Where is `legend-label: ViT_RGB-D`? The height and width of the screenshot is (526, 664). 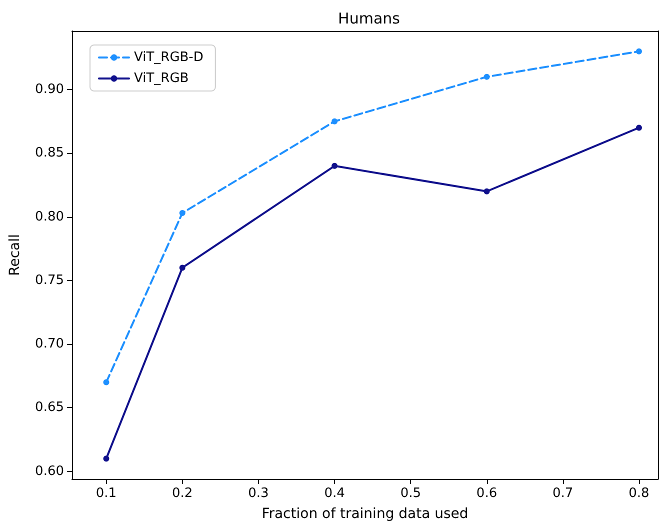
legend-label: ViT_RGB-D is located at coordinates (169, 57).